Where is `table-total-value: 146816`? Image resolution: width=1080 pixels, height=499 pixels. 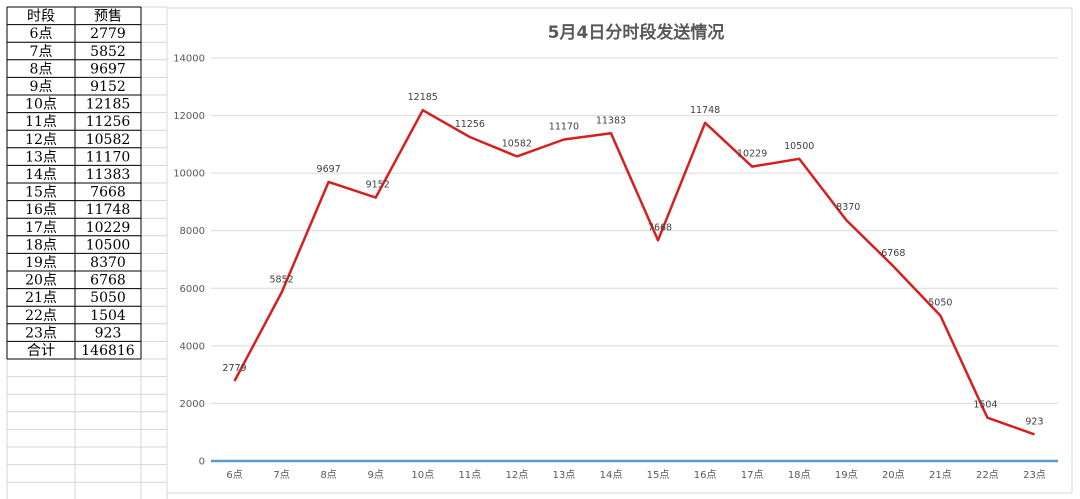
table-total-value: 146816 is located at coordinates (108, 351).